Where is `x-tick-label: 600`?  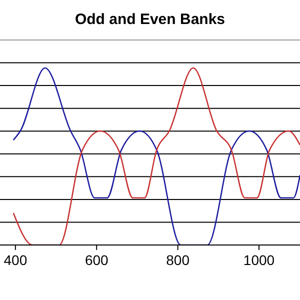 x-tick-label: 600 is located at coordinates (96, 260).